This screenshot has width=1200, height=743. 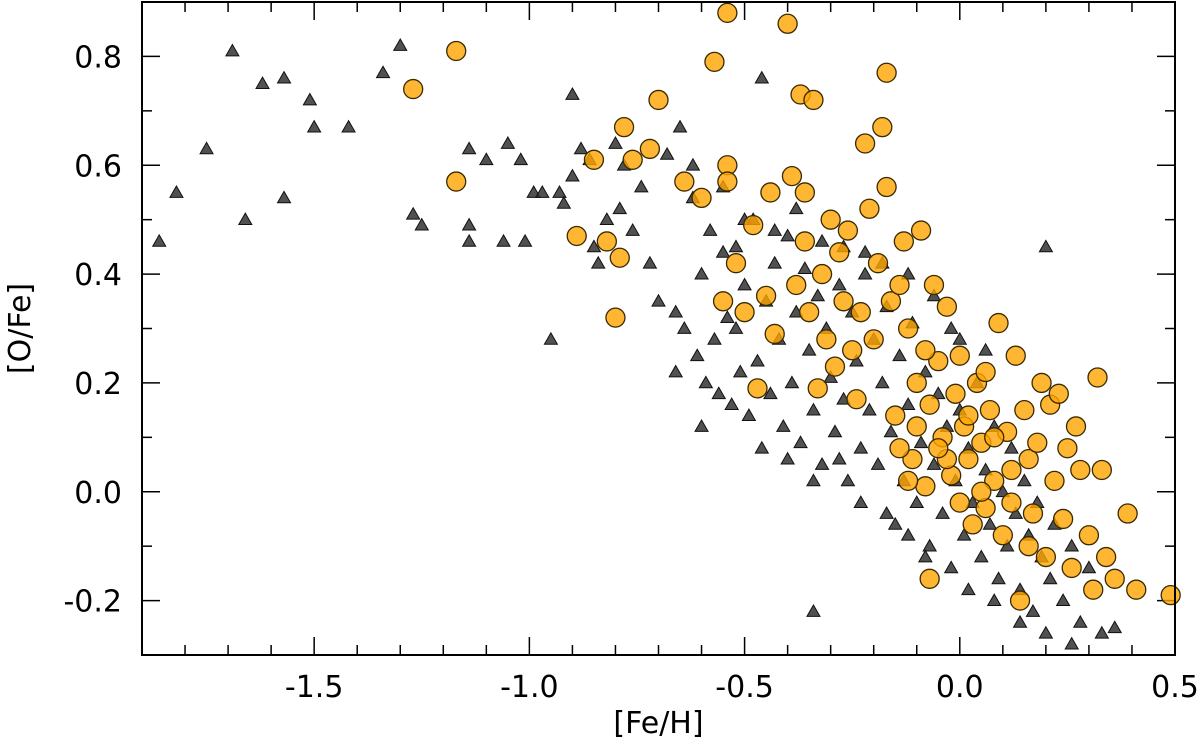 What do you see at coordinates (92, 602) in the screenshot?
I see `y-tick-label: -0.2` at bounding box center [92, 602].